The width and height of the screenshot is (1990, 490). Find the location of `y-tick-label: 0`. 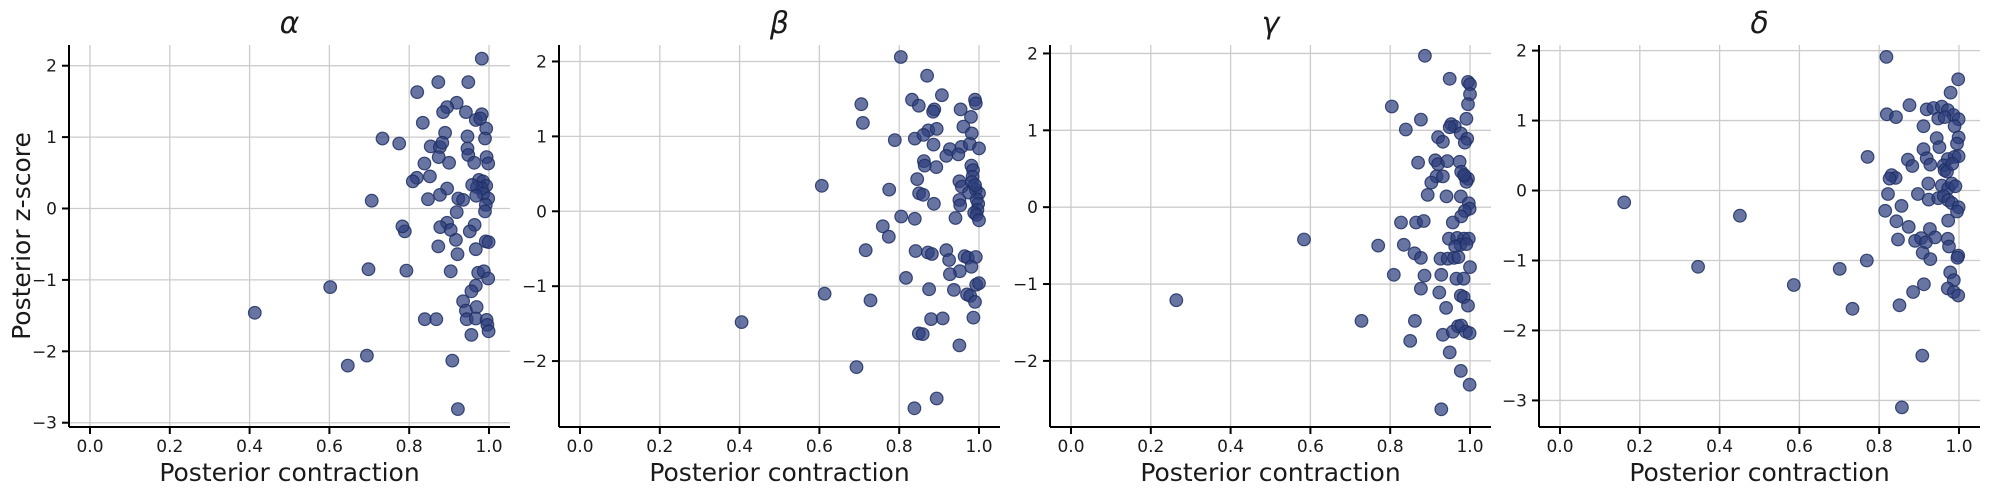

y-tick-label: 0 is located at coordinates (541, 212).